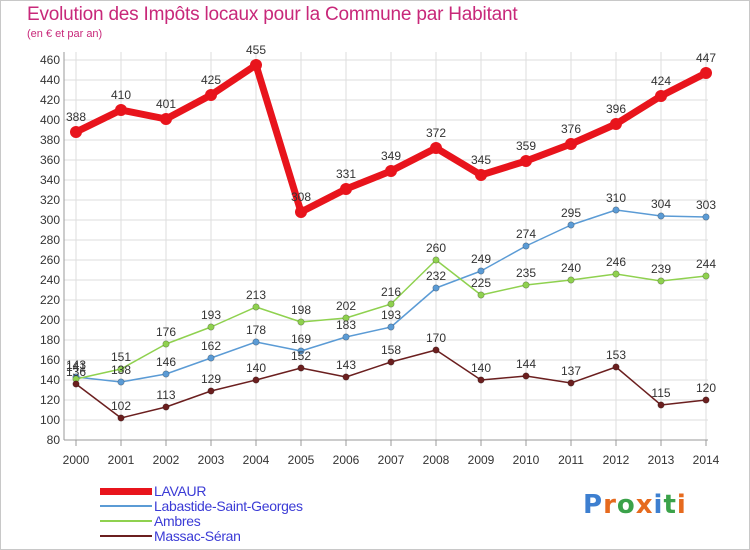  I want to click on logo-letter: x, so click(644, 505).